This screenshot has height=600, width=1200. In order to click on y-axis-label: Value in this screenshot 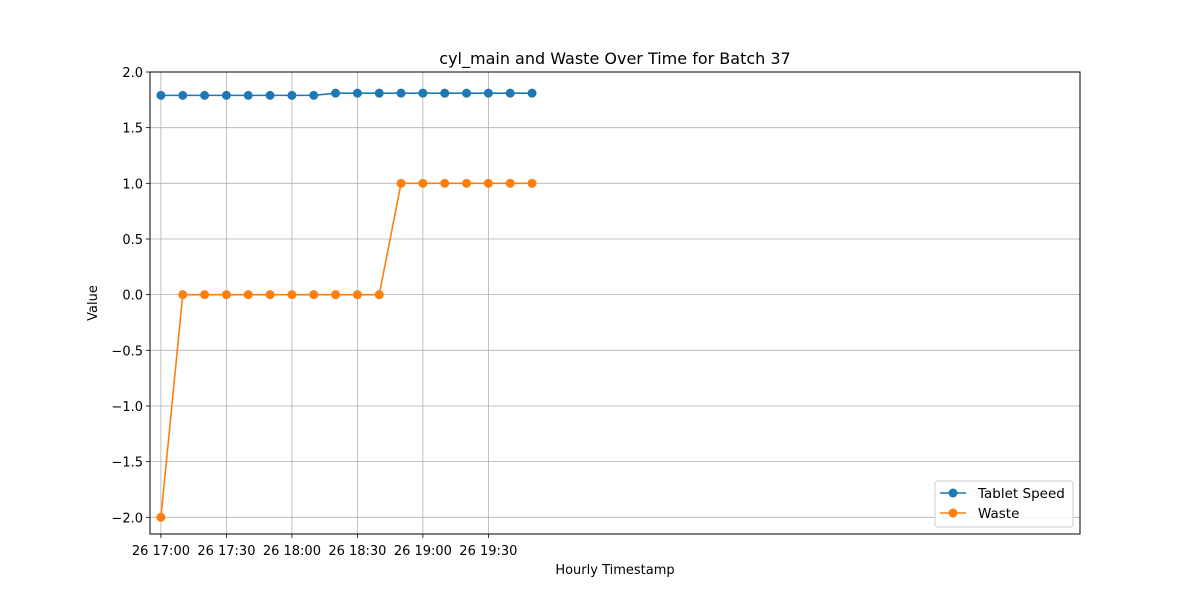, I will do `click(93, 303)`.